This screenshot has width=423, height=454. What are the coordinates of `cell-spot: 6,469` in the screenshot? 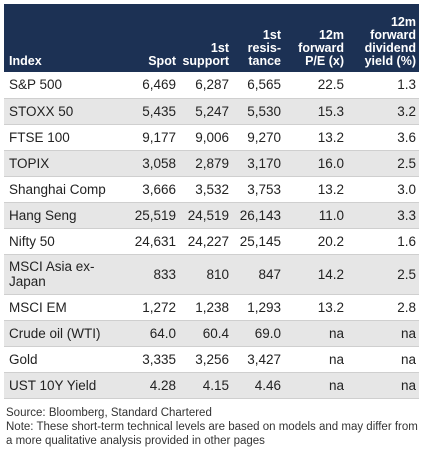 It's located at (153, 85).